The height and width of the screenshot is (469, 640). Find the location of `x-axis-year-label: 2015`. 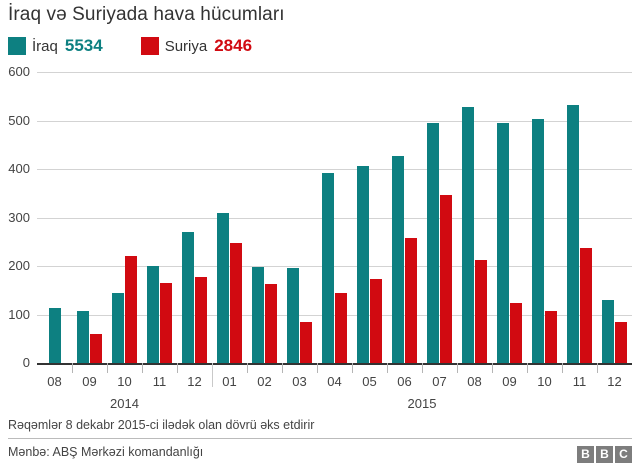

x-axis-year-label: 2015 is located at coordinates (422, 403).